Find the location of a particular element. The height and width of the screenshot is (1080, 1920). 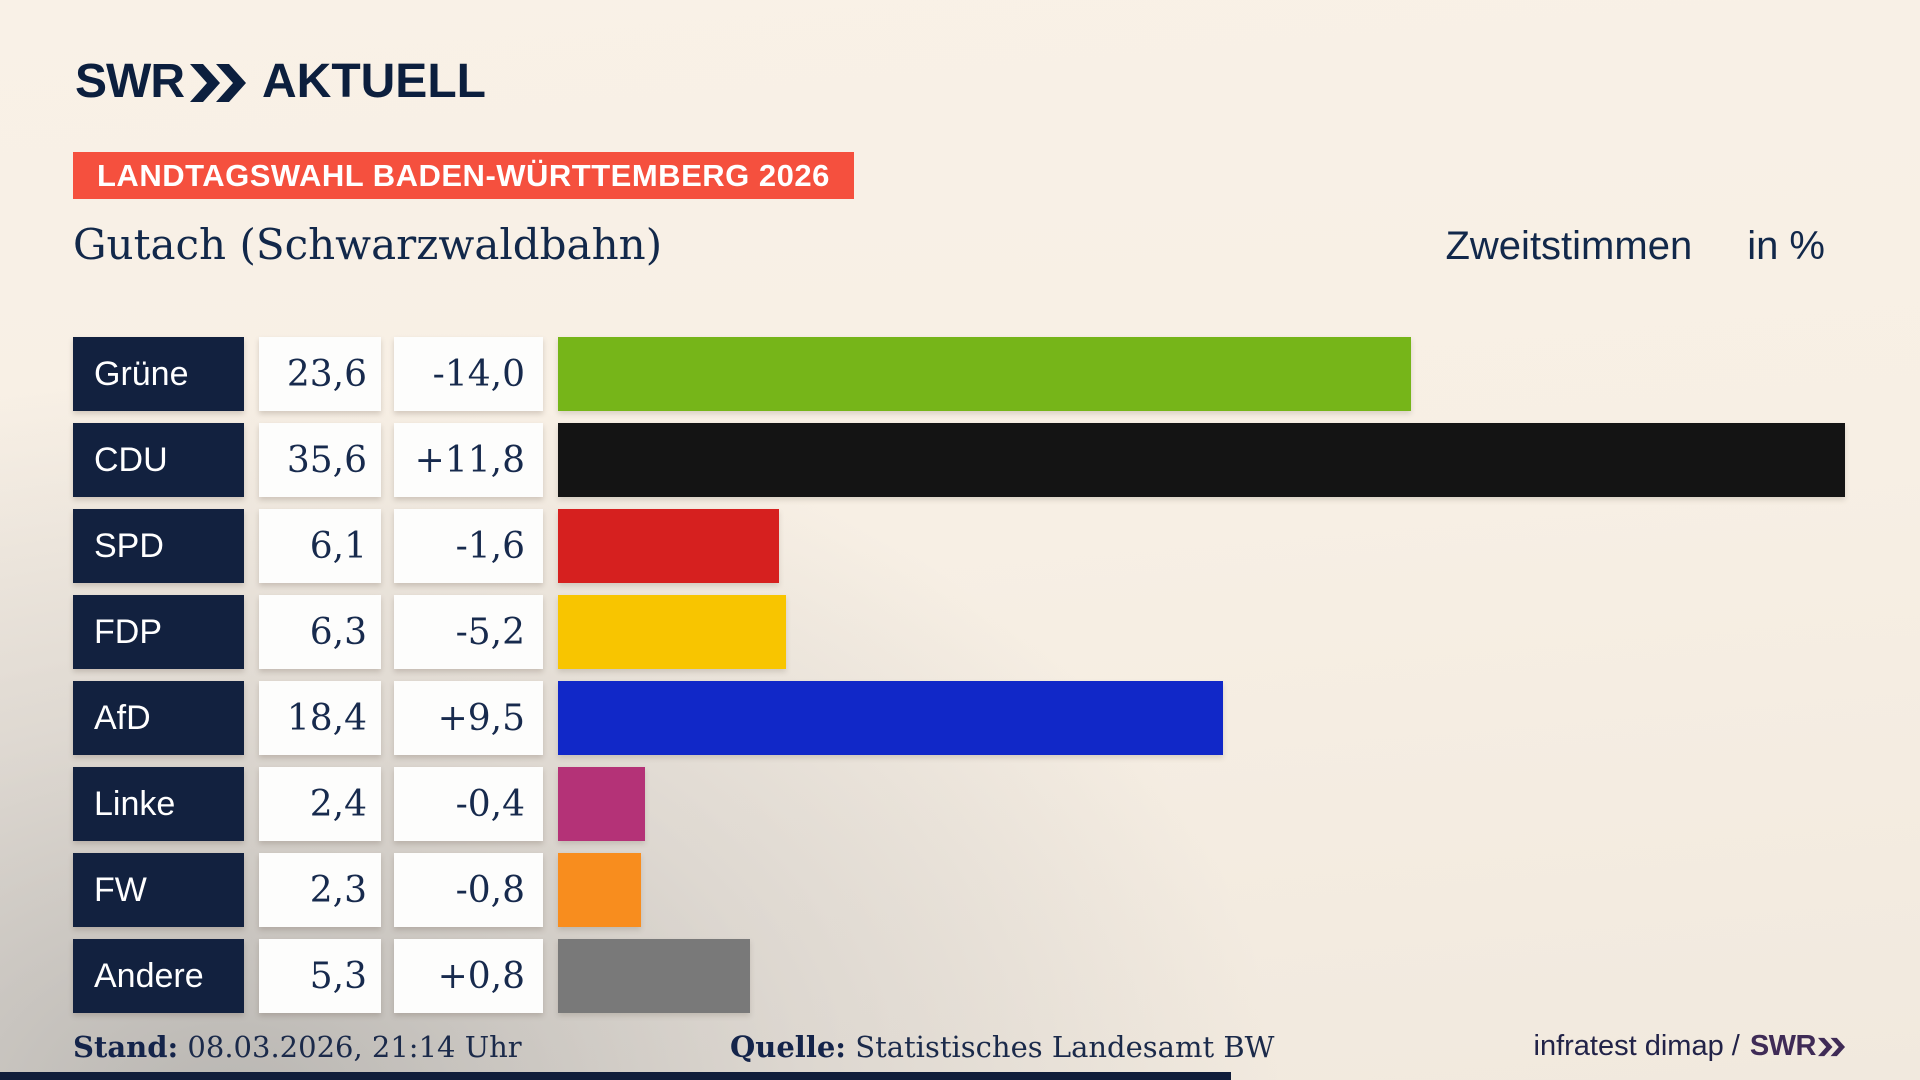

swr-footer-chevrons-icon is located at coordinates (1832, 1046).